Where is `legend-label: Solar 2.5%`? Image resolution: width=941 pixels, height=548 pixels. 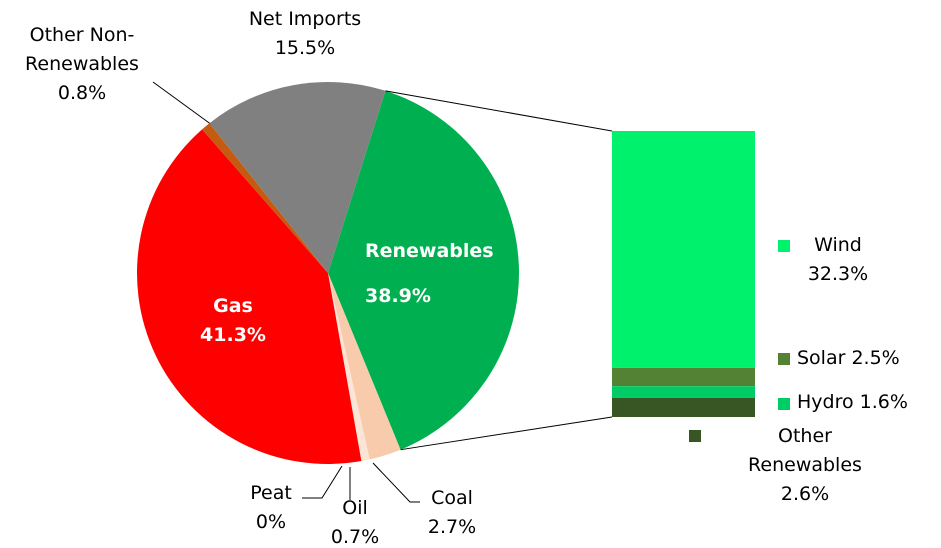
legend-label: Solar 2.5% is located at coordinates (848, 358).